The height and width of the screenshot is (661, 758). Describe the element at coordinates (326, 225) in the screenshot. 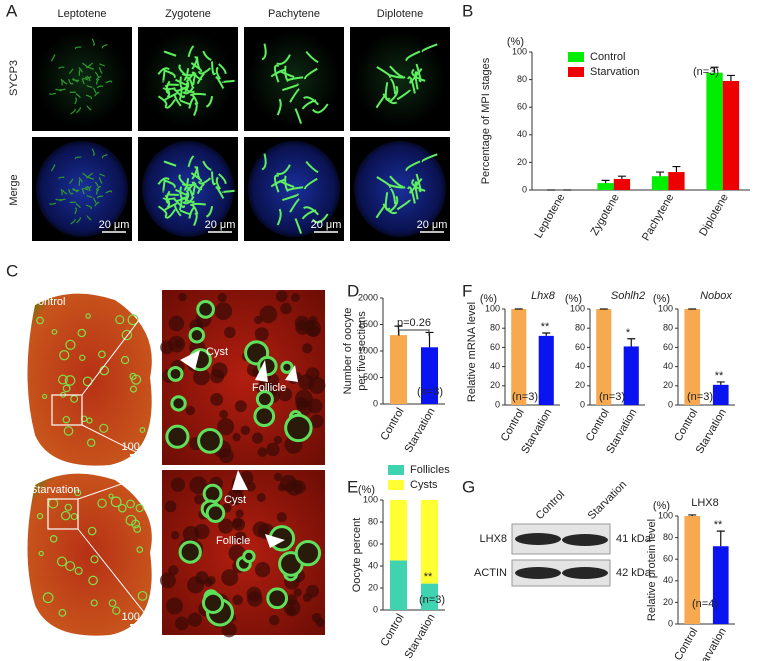

I see `scale-bar-label: 20 μm` at that location.